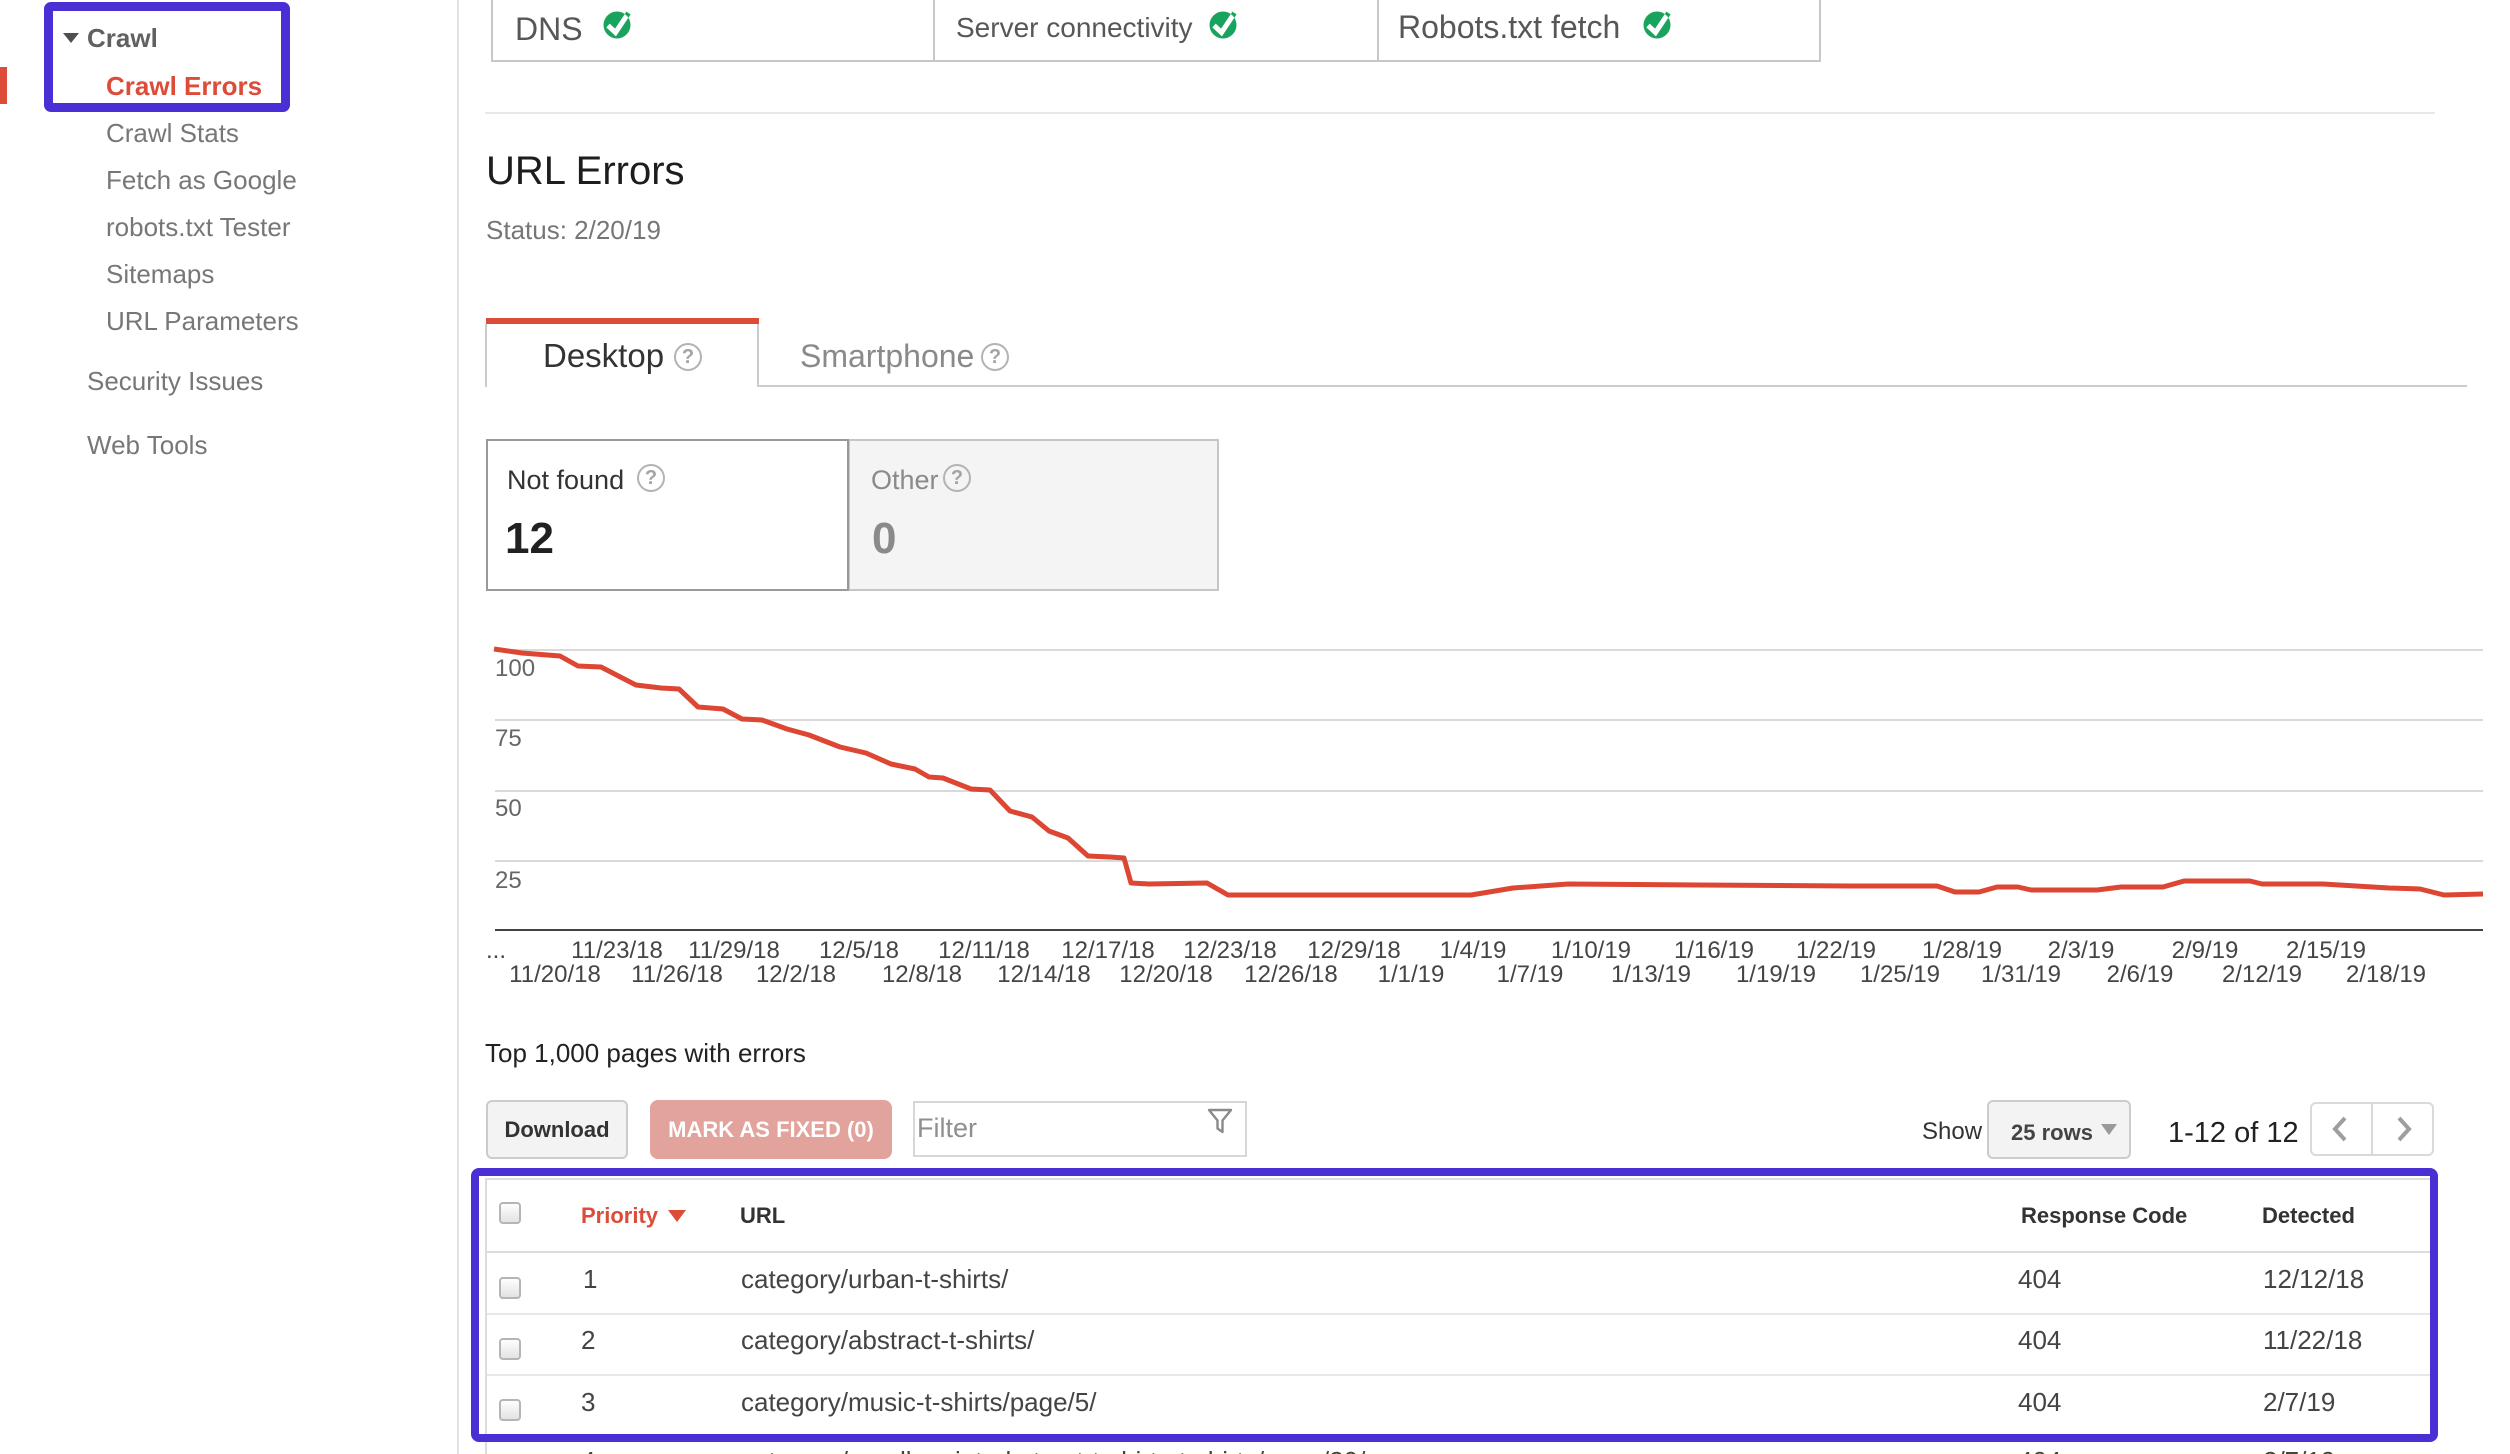  Describe the element at coordinates (2326, 950) in the screenshot. I see `svg-text: 2/15/19` at that location.